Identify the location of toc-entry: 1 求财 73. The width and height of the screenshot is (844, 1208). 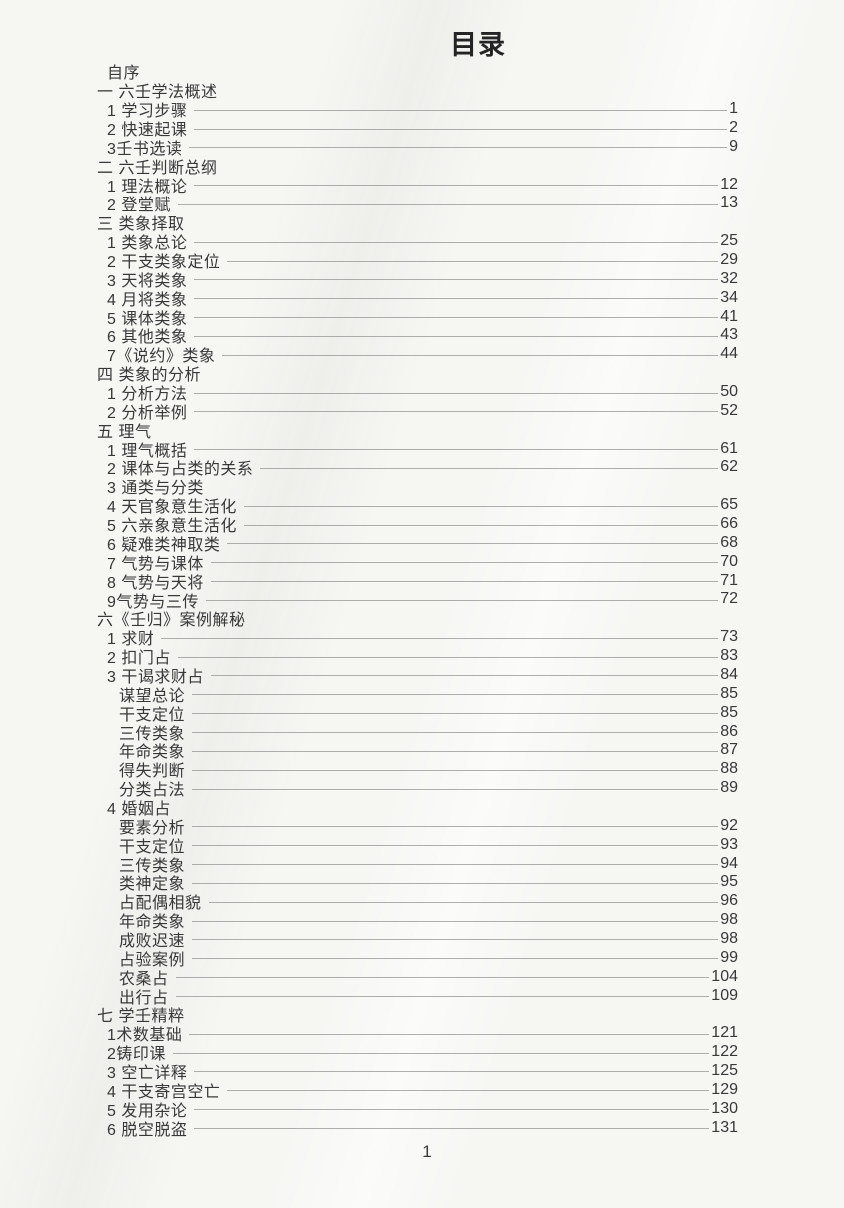
(417, 638).